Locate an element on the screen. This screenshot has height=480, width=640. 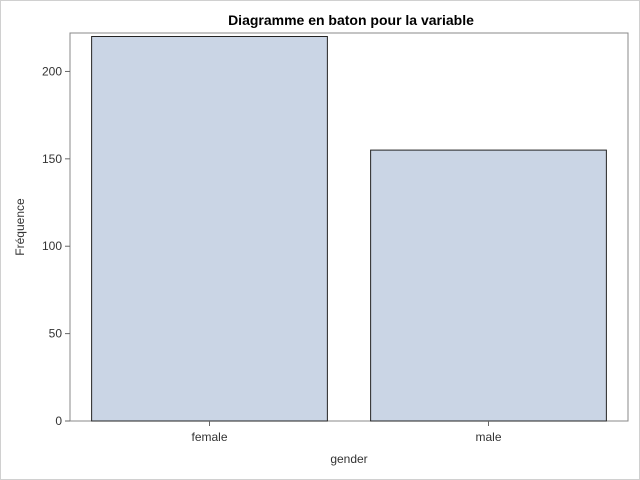
y-axis-label: Fréquence is located at coordinates (20, 227).